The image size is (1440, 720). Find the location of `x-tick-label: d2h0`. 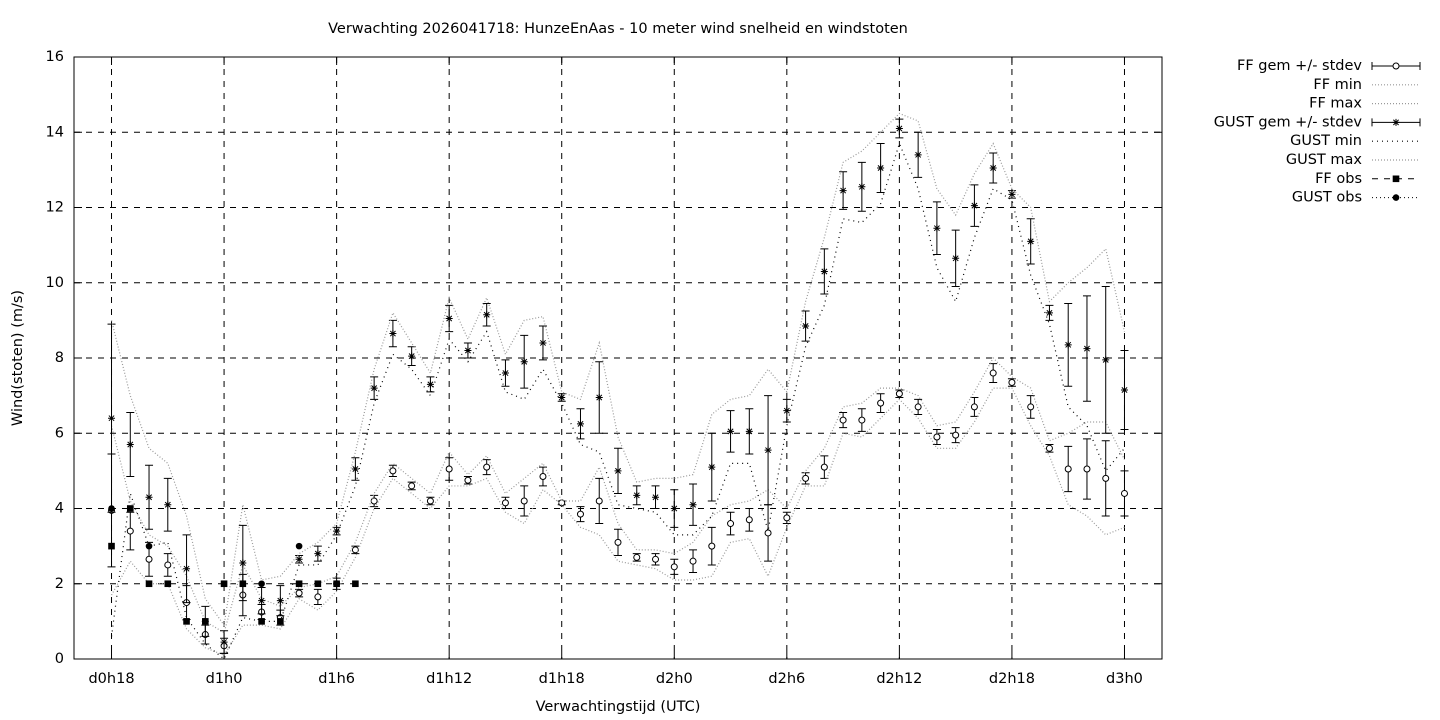

x-tick-label: d2h0 is located at coordinates (674, 679).